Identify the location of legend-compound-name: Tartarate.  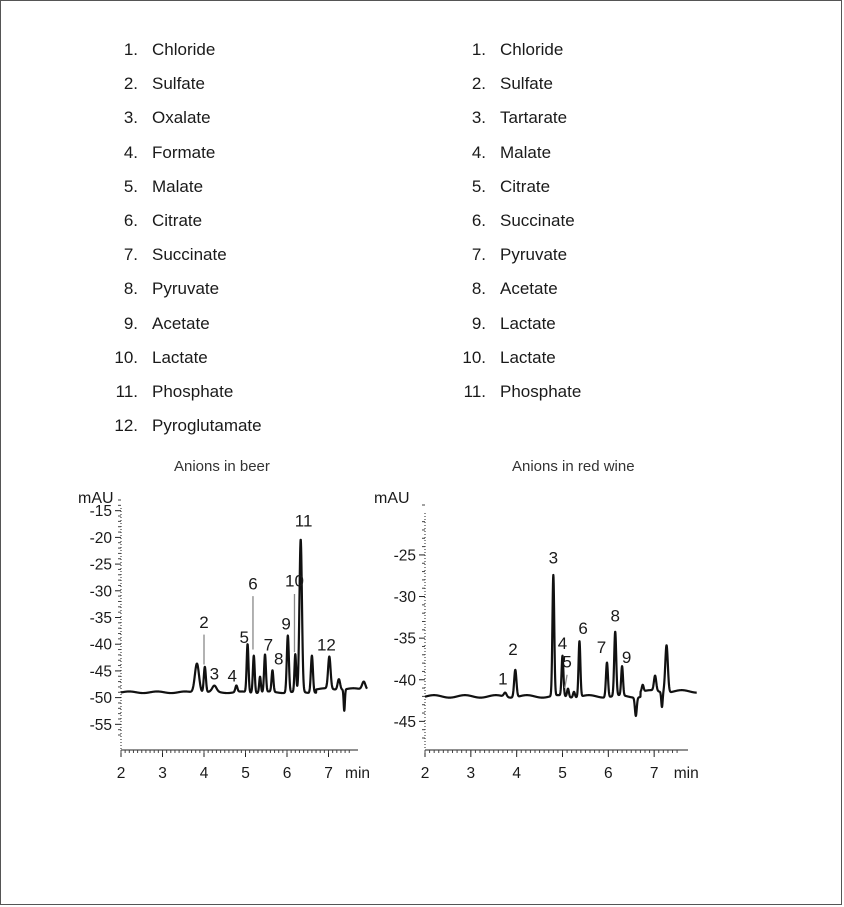
(534, 118).